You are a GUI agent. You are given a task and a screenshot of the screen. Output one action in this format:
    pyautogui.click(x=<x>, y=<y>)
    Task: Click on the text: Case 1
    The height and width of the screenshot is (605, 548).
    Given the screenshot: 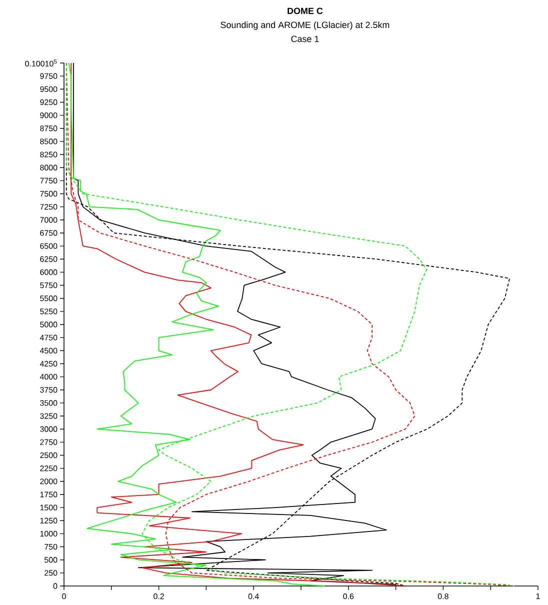 What is the action you would take?
    pyautogui.click(x=305, y=39)
    